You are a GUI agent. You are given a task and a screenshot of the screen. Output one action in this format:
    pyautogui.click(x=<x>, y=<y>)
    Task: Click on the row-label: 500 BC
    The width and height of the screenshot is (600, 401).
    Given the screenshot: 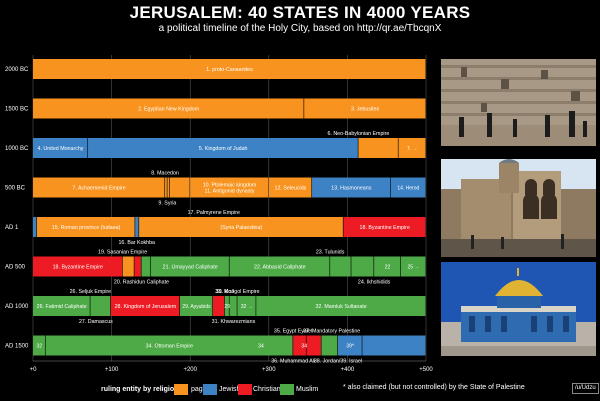 What is the action you would take?
    pyautogui.click(x=15, y=189)
    